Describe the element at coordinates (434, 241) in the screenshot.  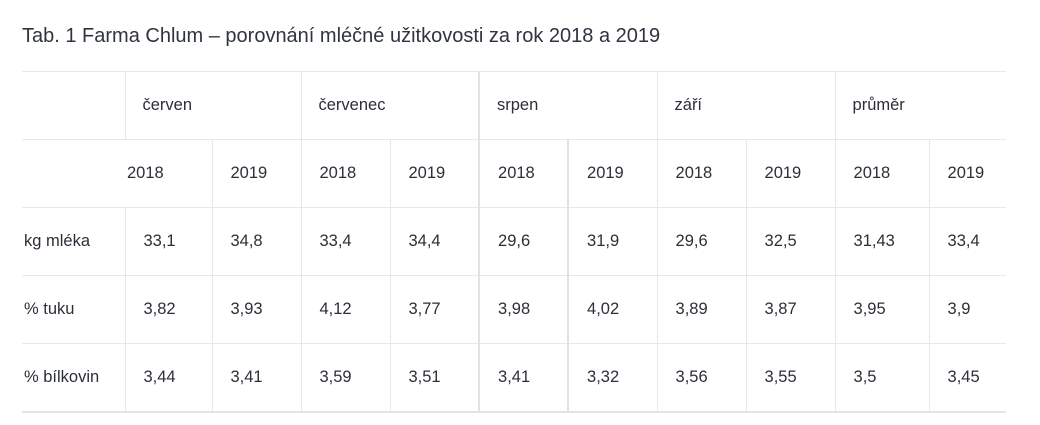
I see `table-cell: 34,4` at that location.